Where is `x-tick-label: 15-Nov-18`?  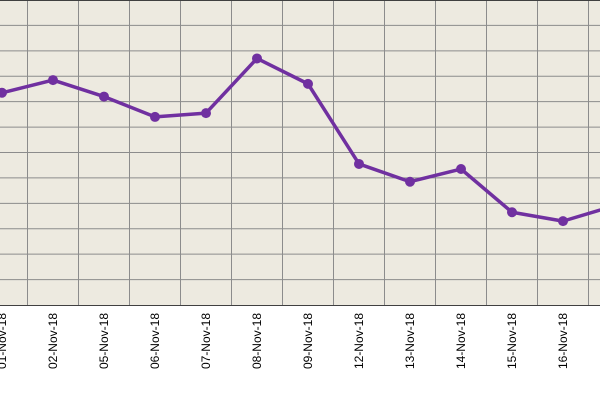 x-tick-label: 15-Nov-18 is located at coordinates (512, 341).